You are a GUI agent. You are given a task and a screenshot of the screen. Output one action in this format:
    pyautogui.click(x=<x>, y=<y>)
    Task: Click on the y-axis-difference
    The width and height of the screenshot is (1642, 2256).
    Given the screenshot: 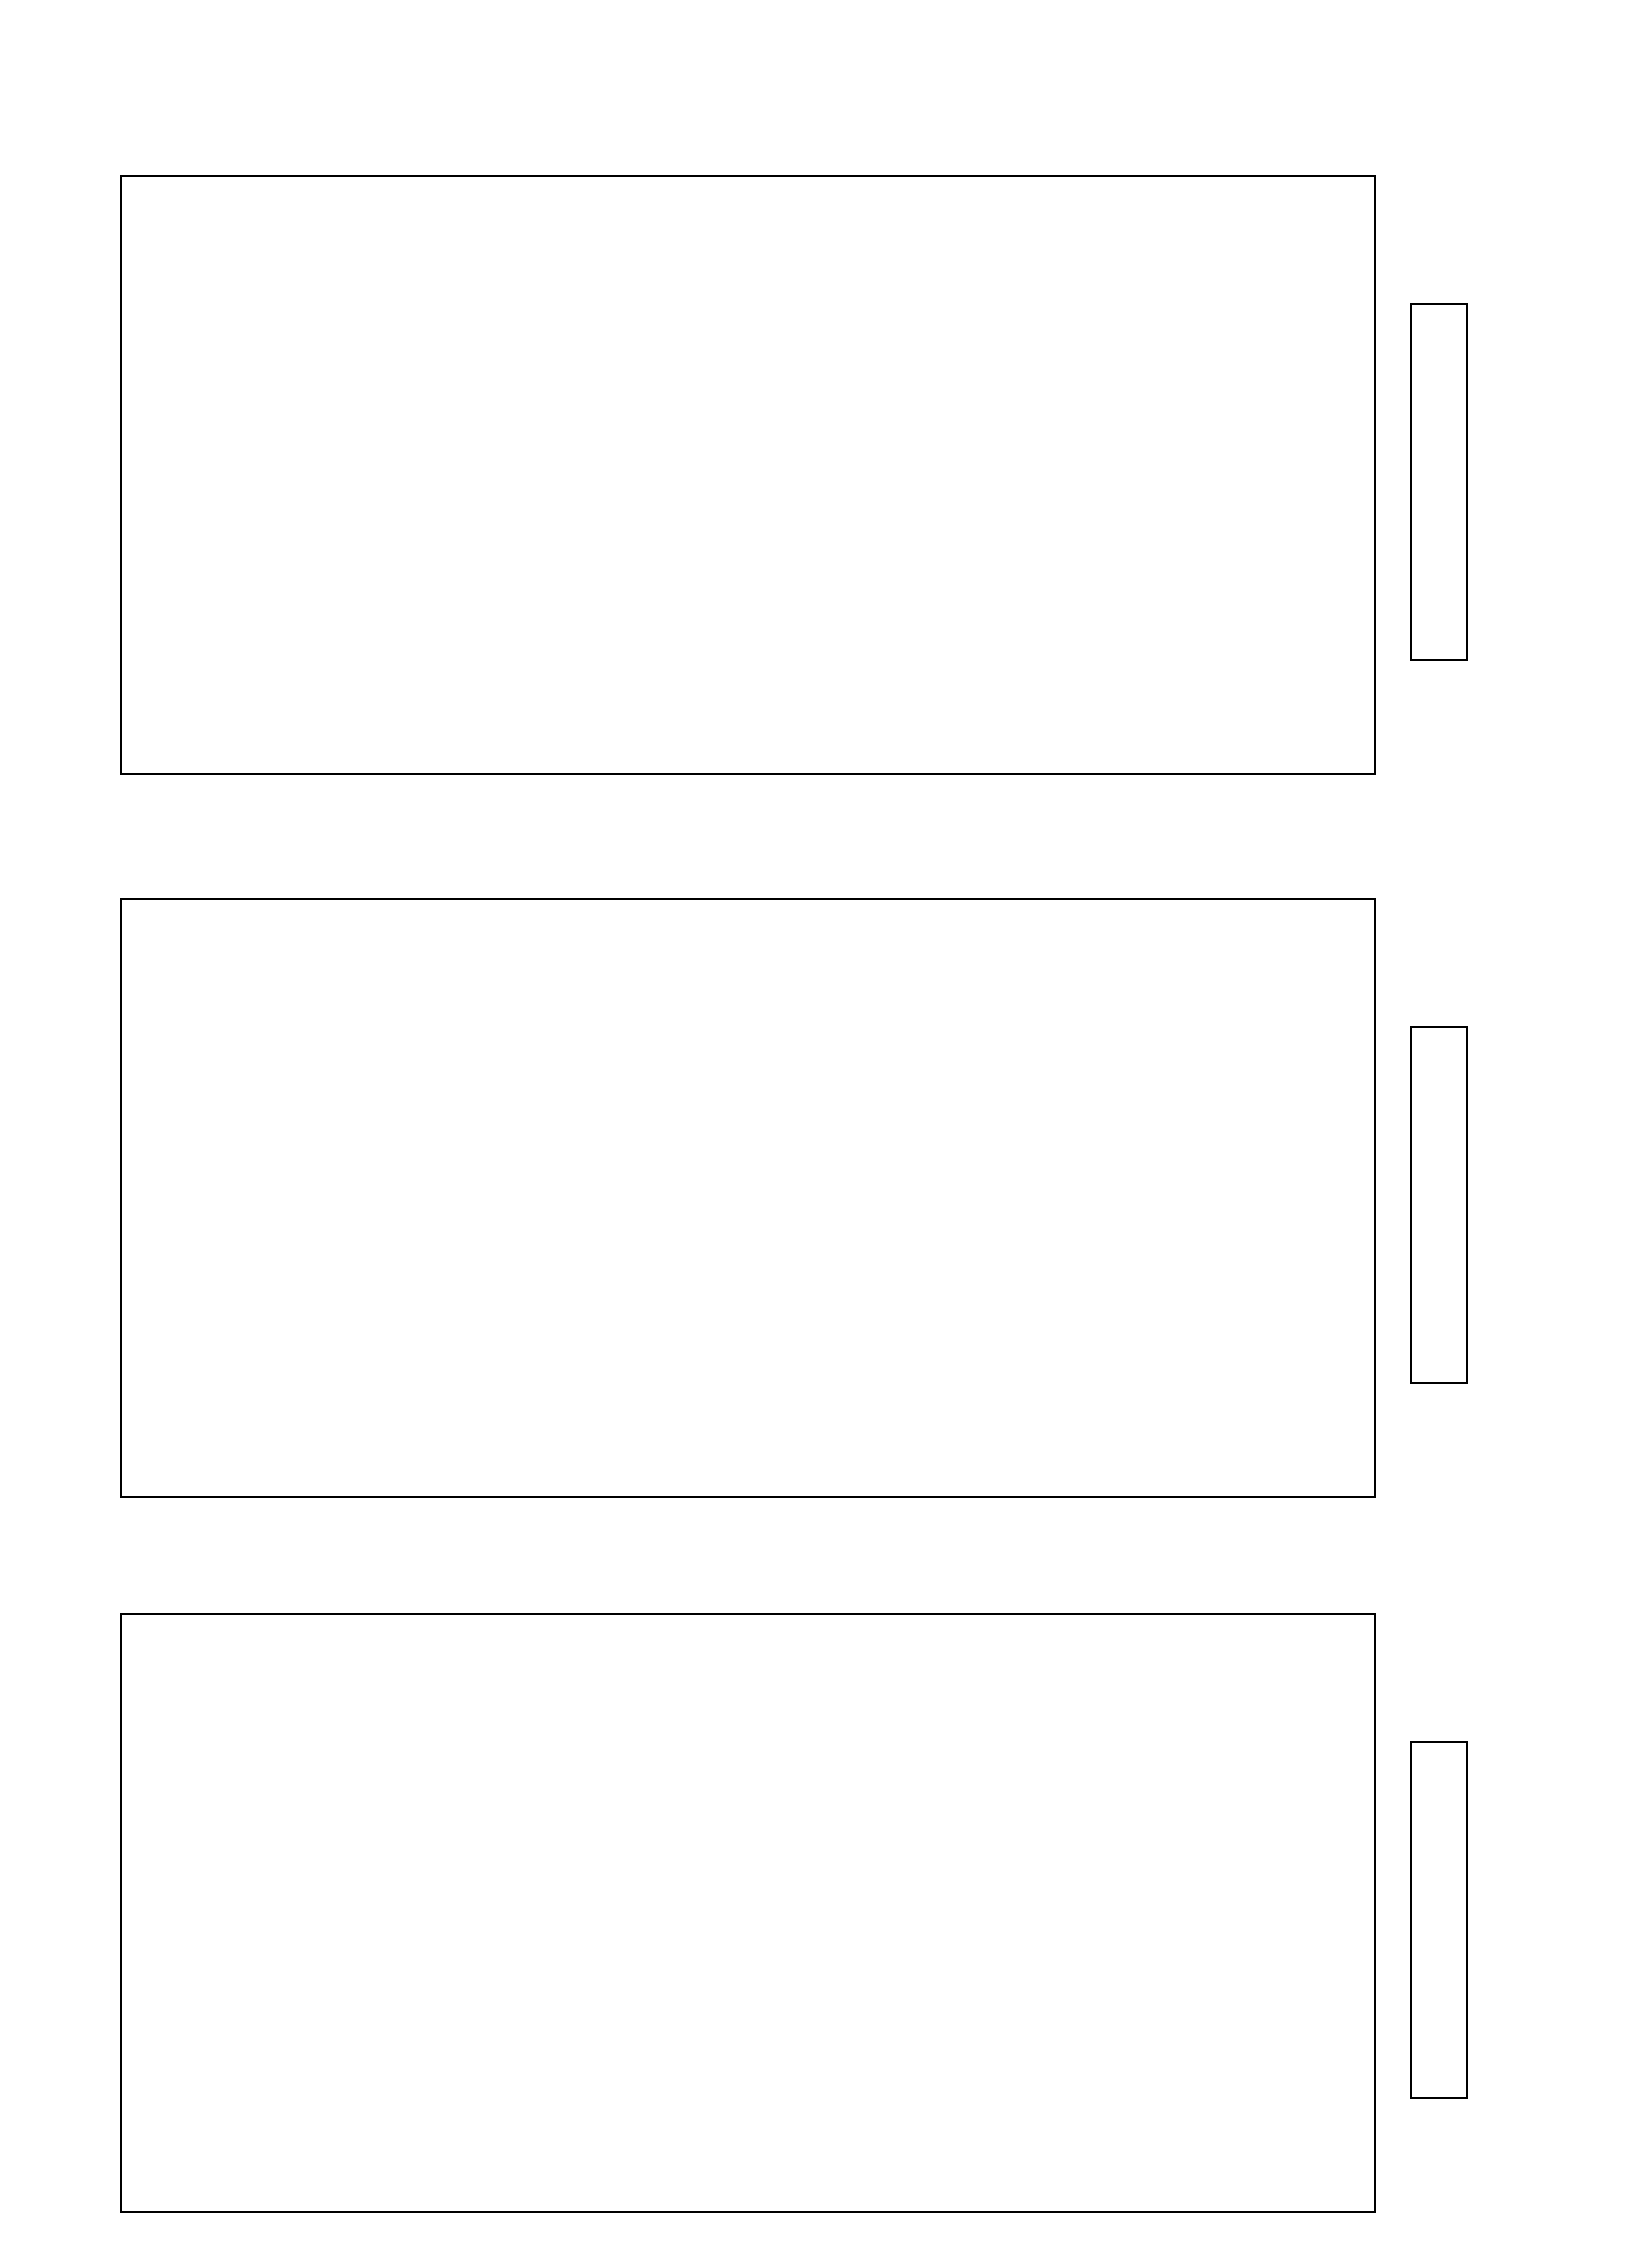 What is the action you would take?
    pyautogui.click(x=56, y=1913)
    